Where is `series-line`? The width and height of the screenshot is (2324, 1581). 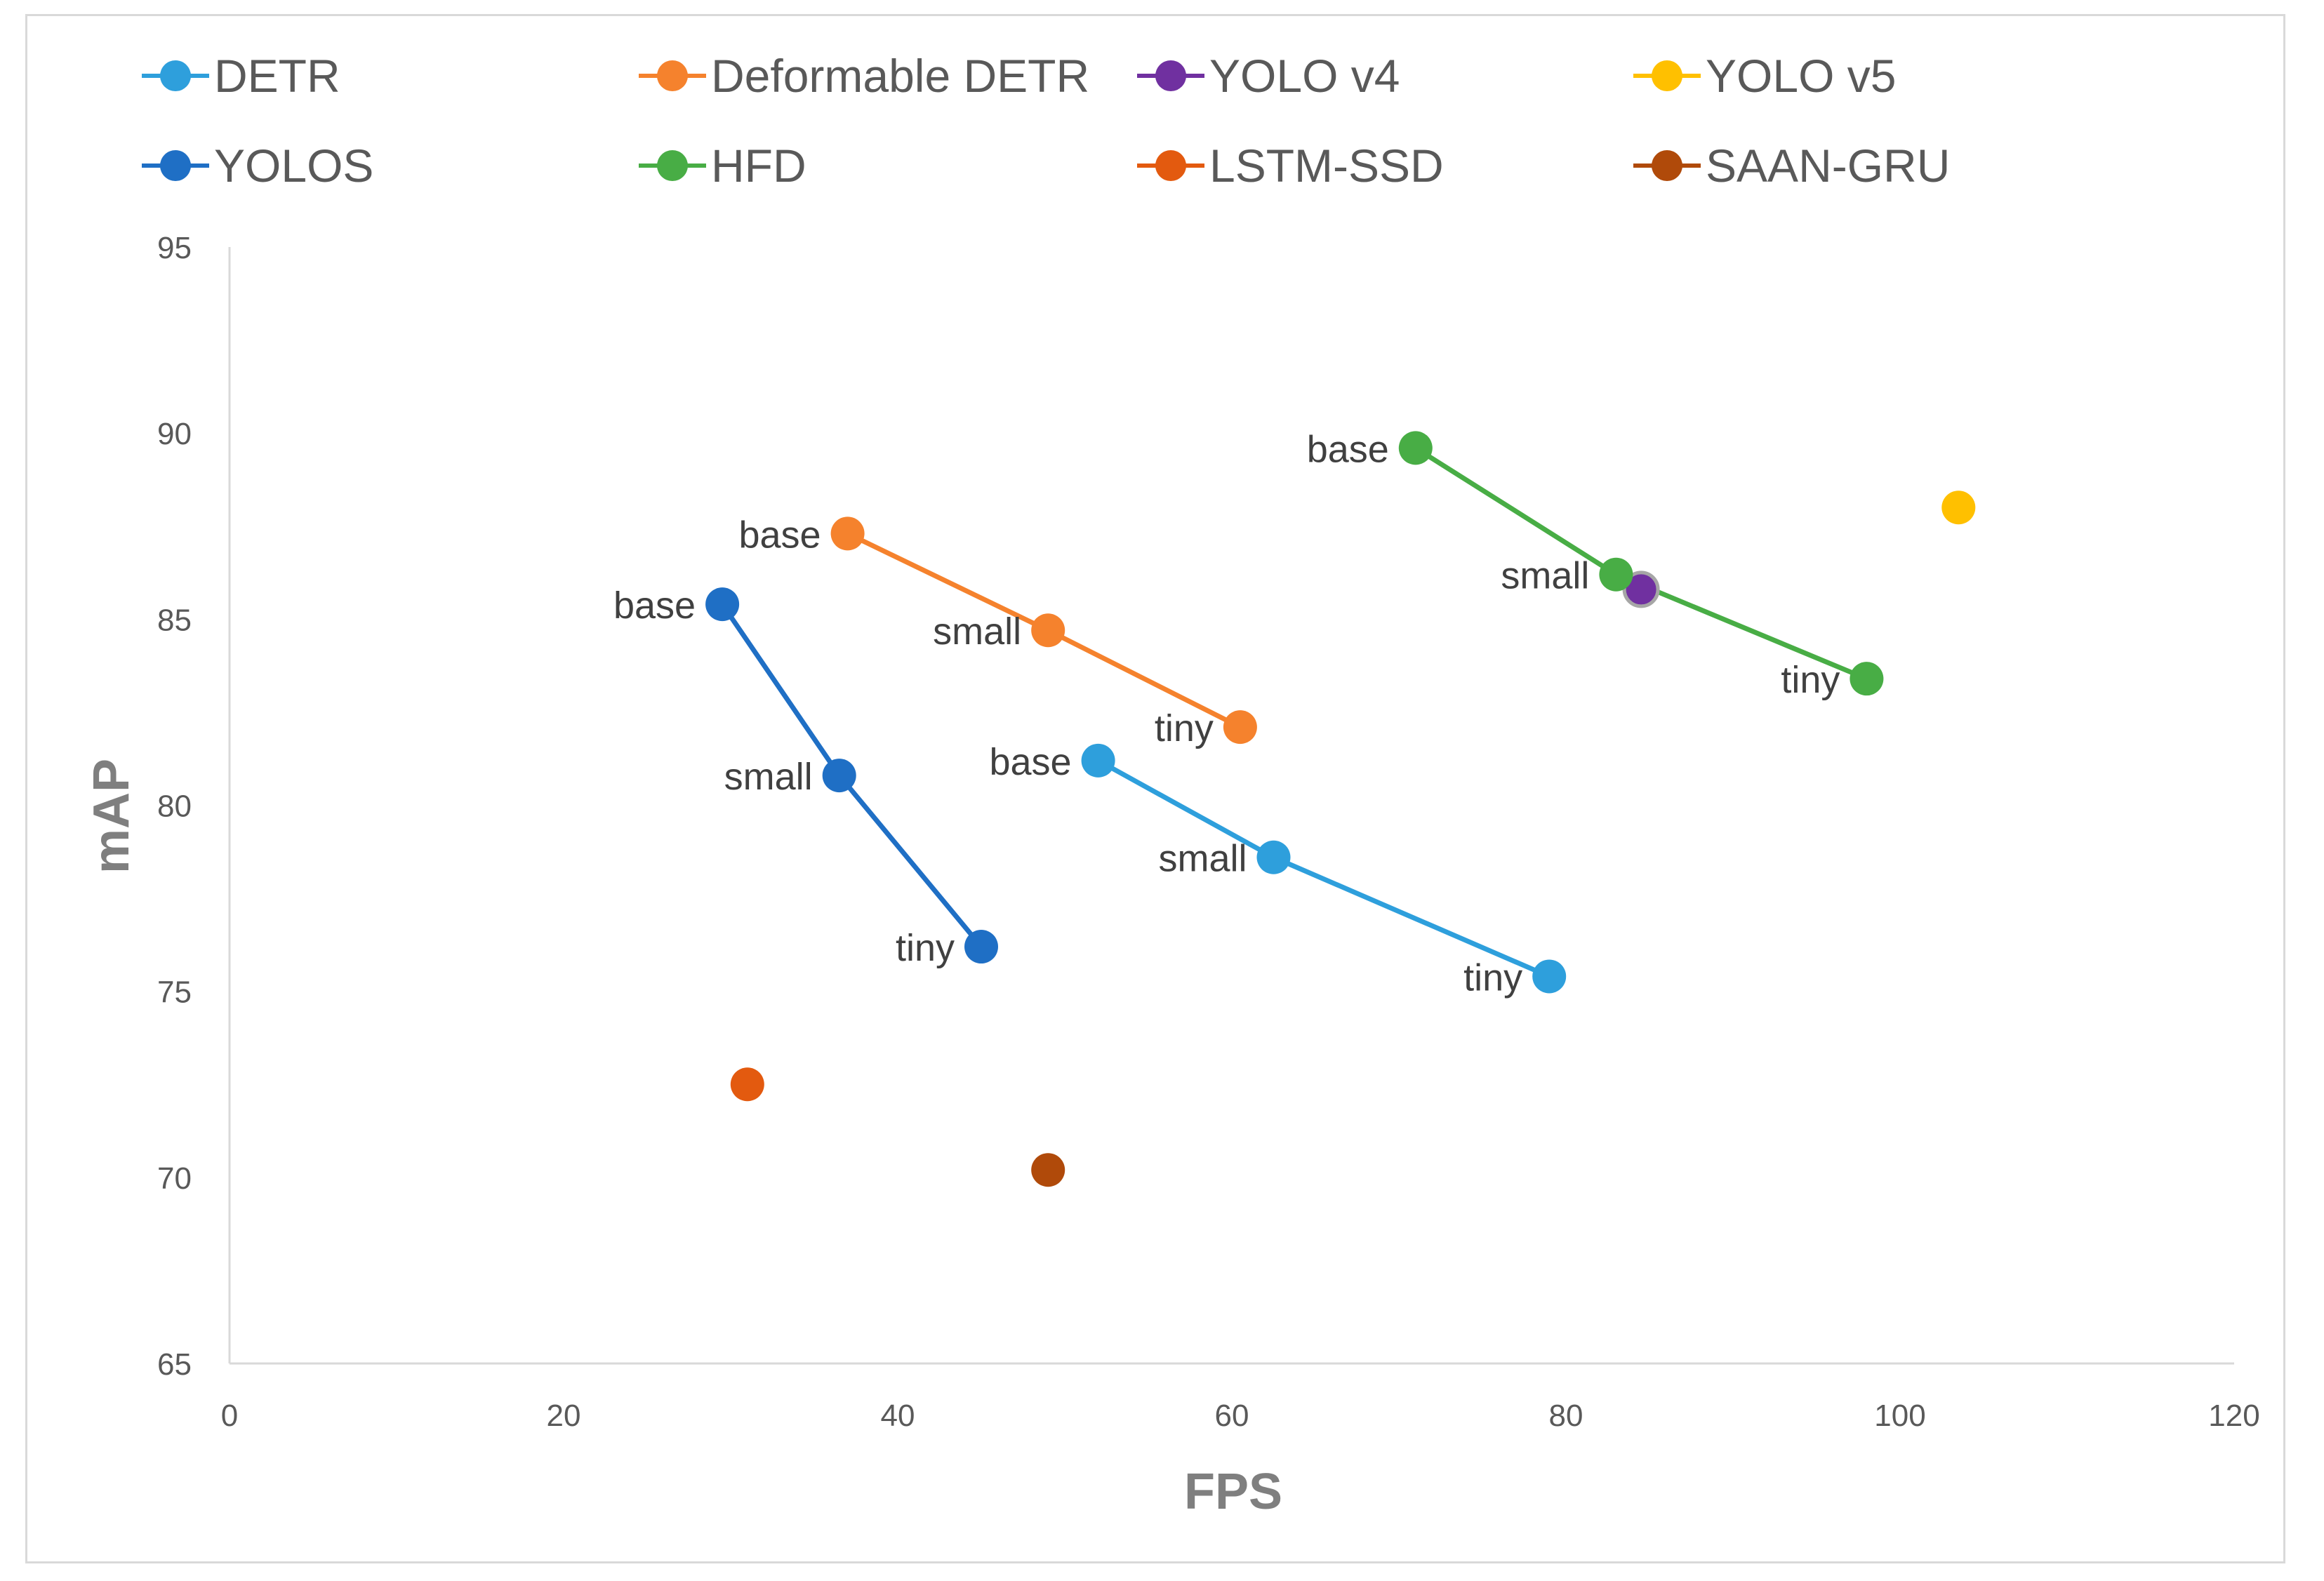 series-line is located at coordinates (1641, 563).